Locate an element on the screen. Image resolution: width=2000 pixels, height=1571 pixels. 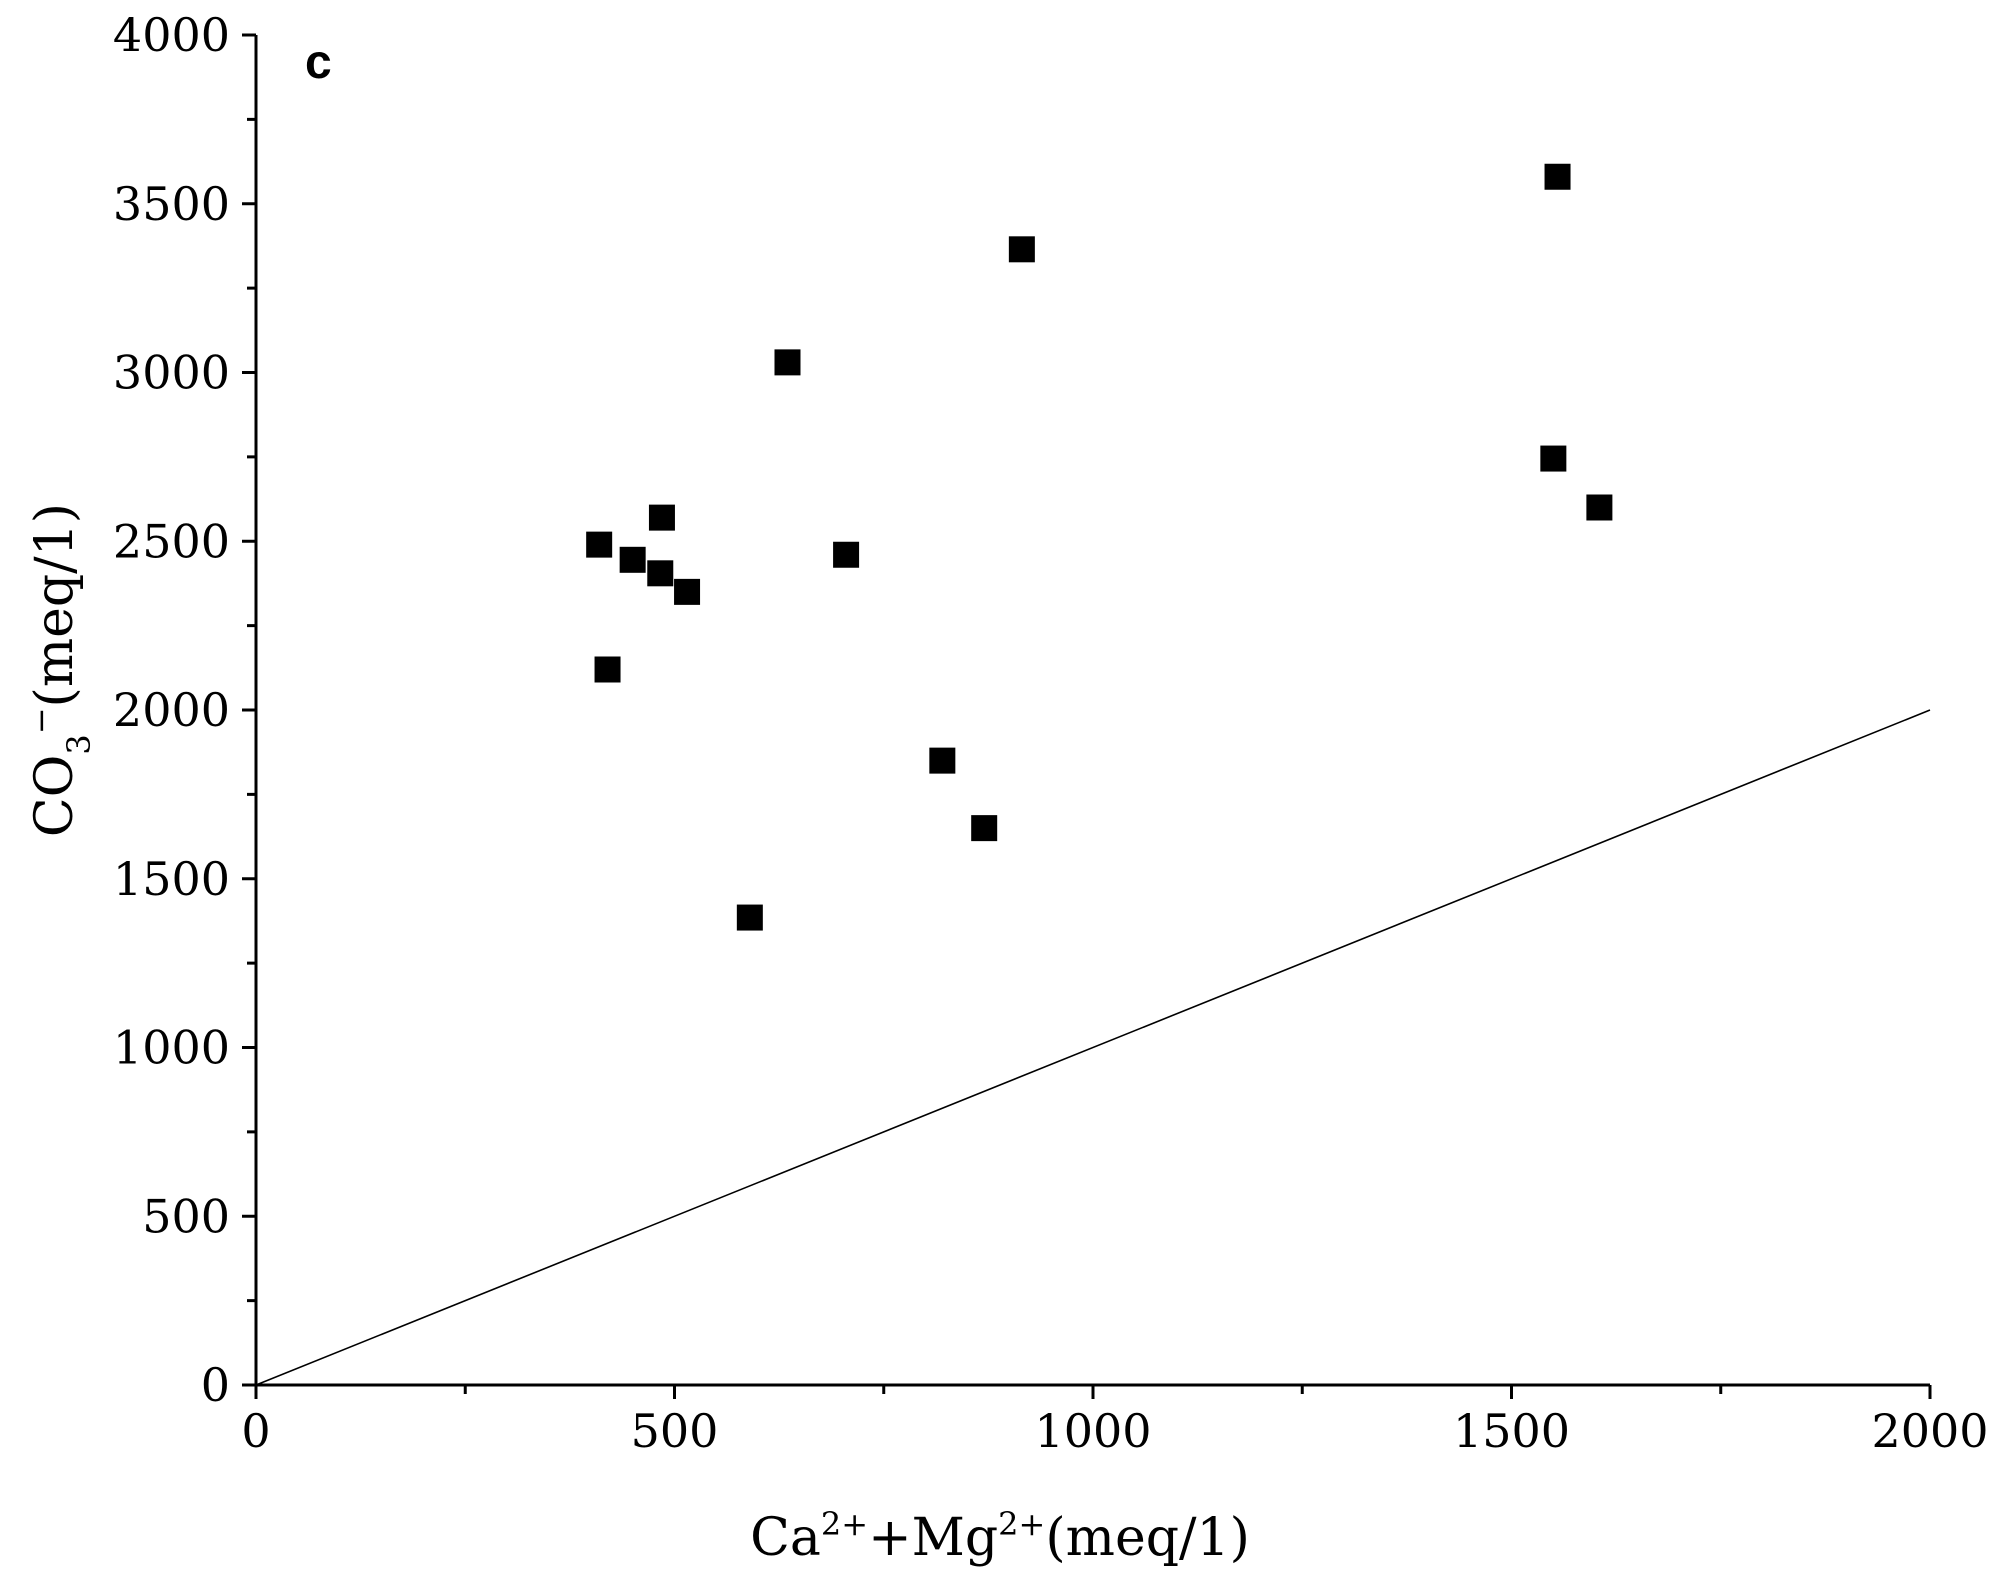
x-tick-label: 1500 is located at coordinates (1511, 1431).